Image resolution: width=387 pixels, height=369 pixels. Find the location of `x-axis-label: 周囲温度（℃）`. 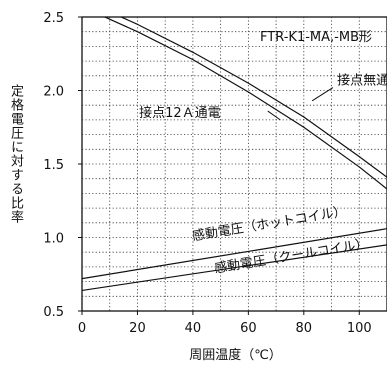

x-axis-label: 周囲温度（℃） is located at coordinates (193, 353).